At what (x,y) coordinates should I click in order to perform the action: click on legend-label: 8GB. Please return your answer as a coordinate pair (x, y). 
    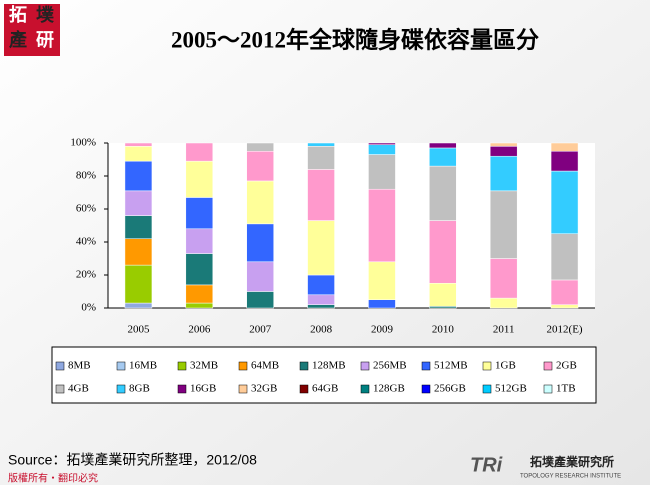
    Looking at the image, I should click on (139, 389).